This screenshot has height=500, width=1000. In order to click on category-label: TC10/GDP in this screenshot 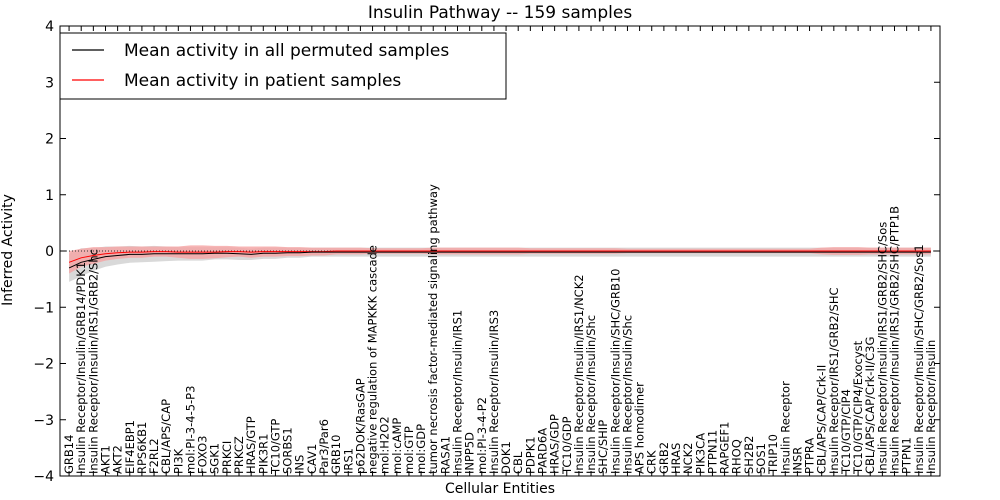, I will do `click(567, 445)`.